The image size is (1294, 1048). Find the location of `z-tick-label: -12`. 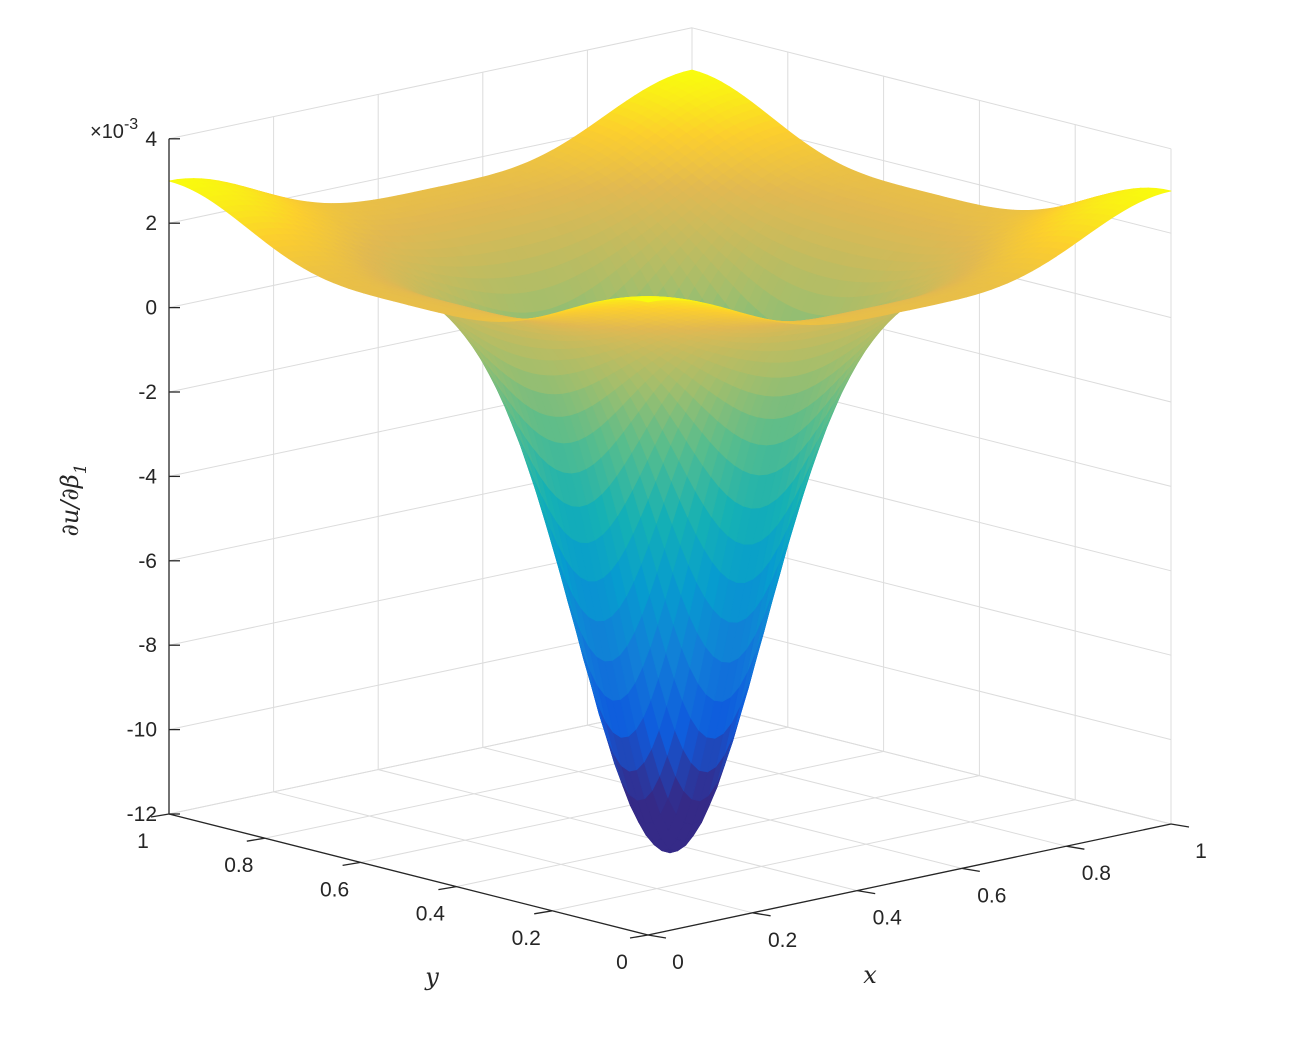

z-tick-label: -12 is located at coordinates (142, 814).